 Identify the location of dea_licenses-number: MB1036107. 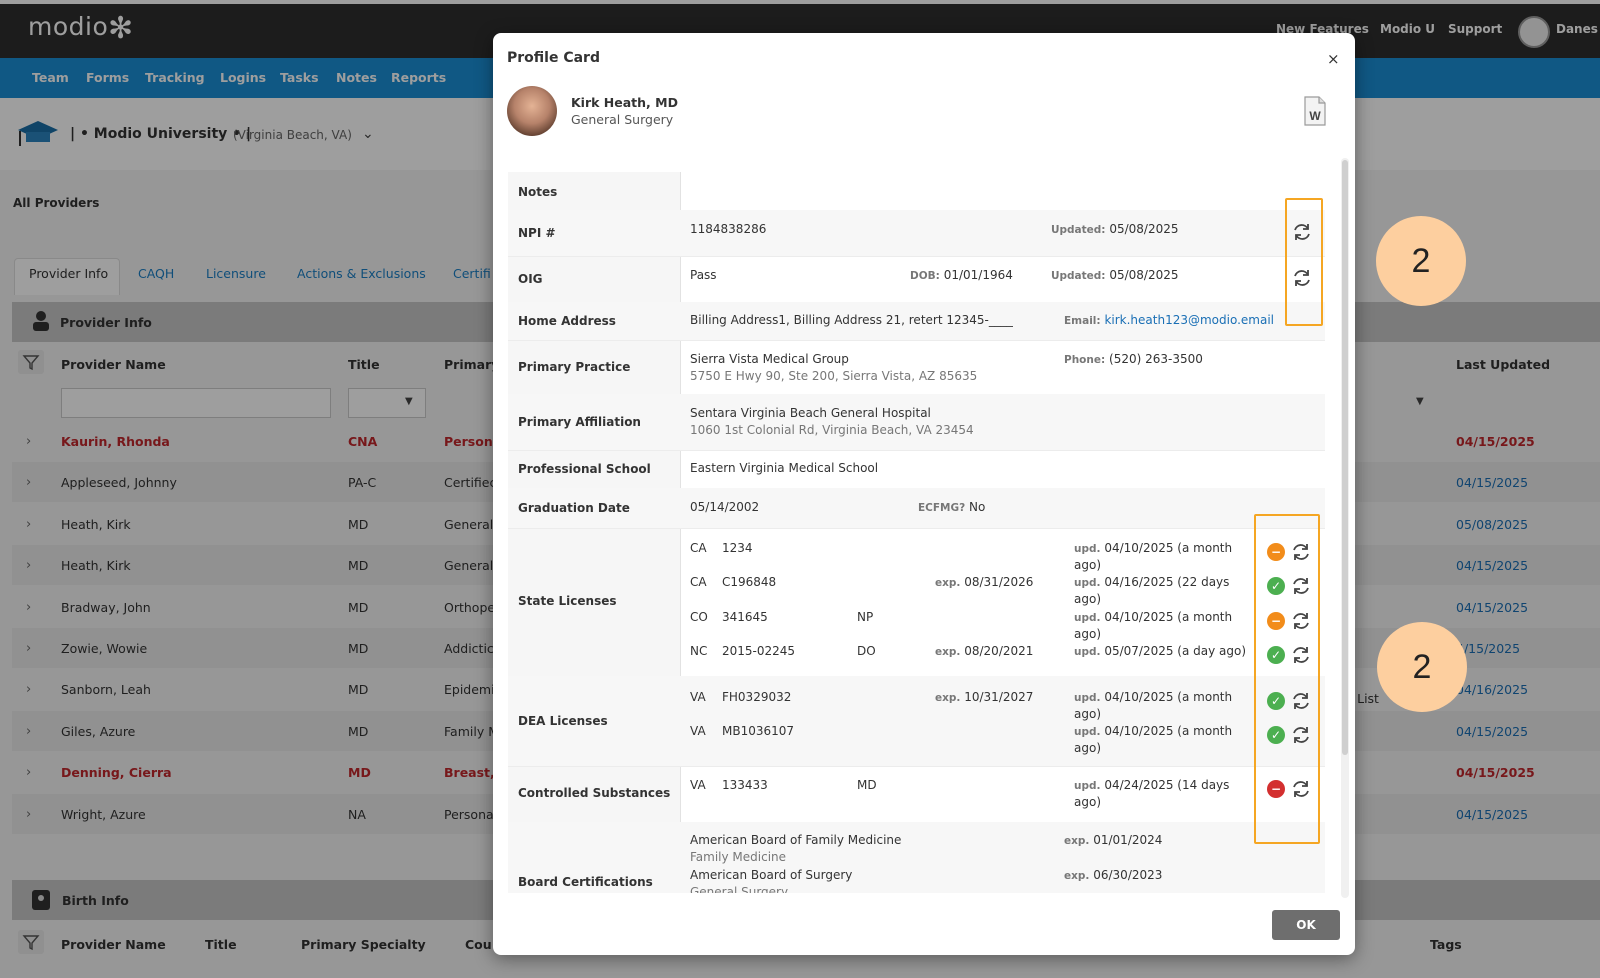
(758, 731).